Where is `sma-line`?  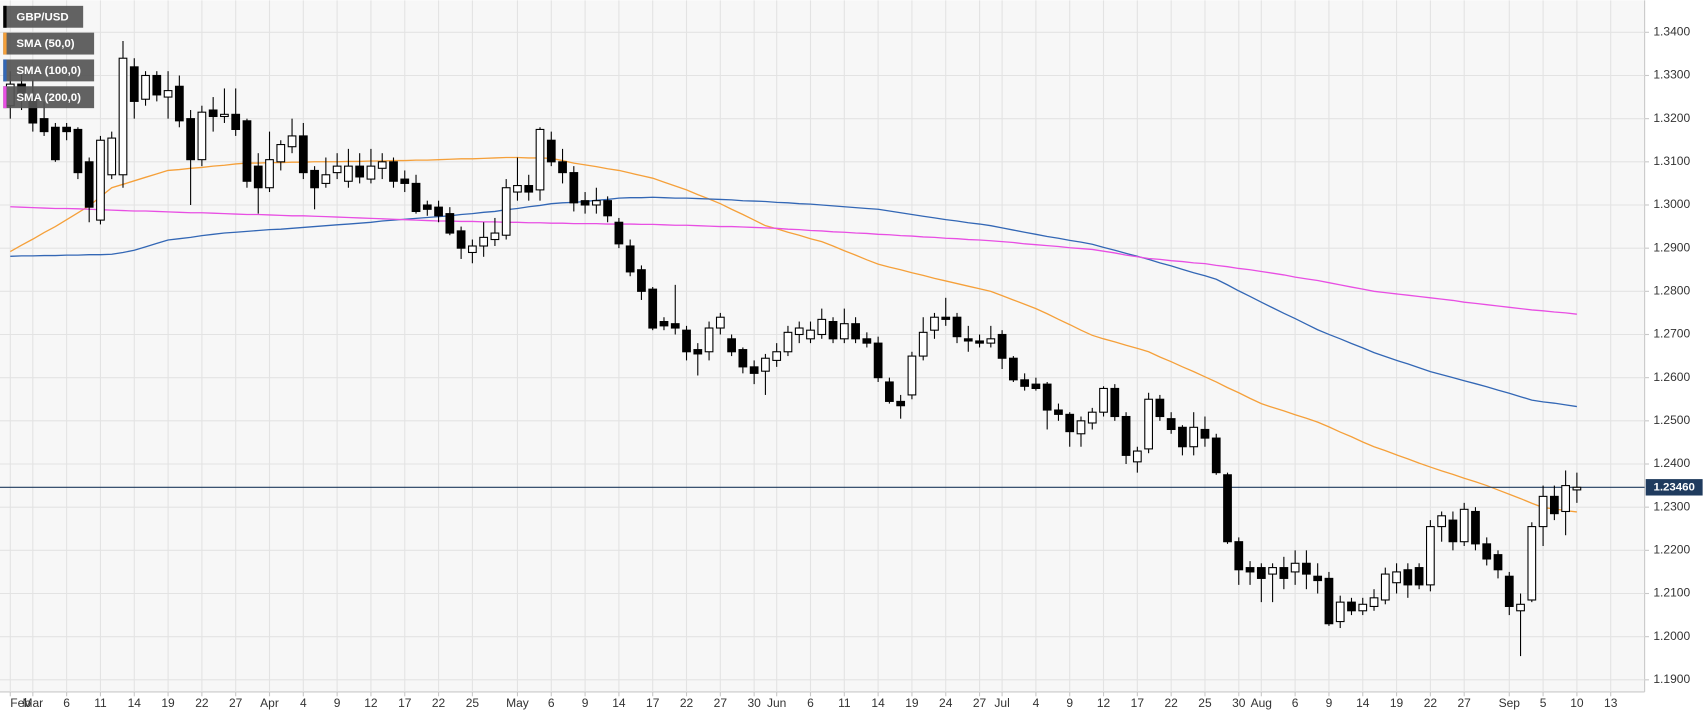
sma-line is located at coordinates (793, 260).